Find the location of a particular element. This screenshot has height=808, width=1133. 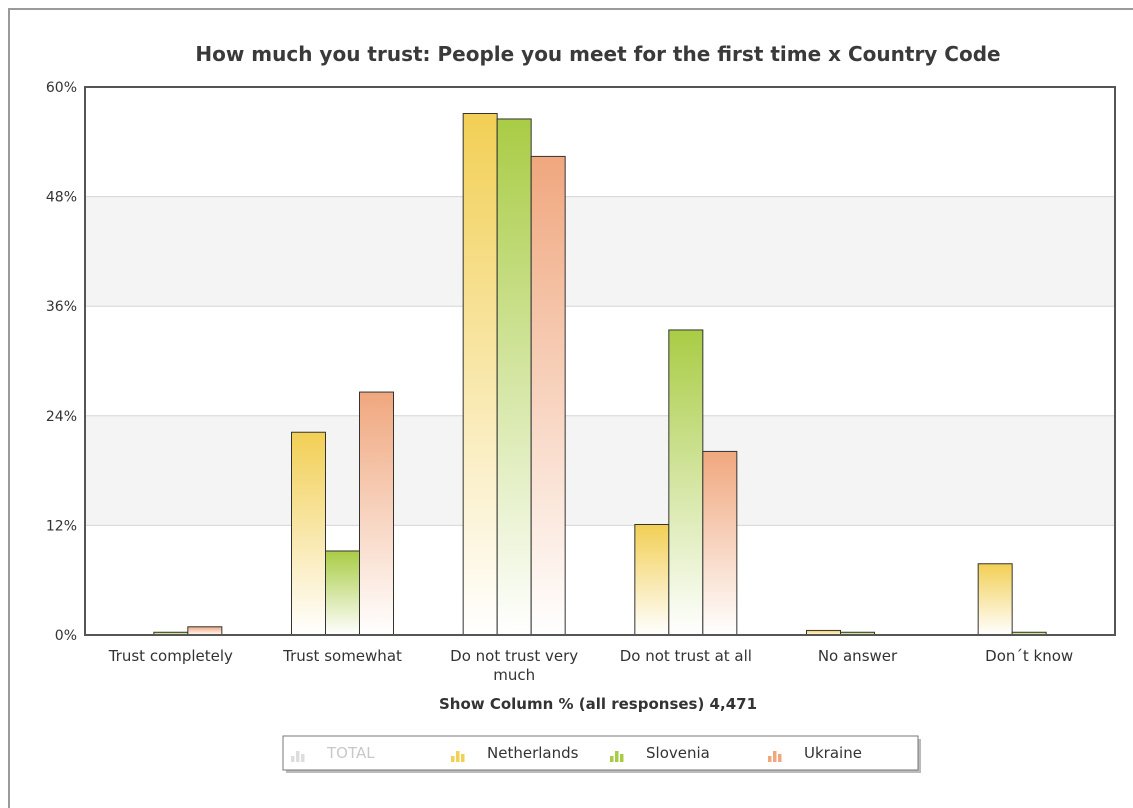

y-tick-label: 48% is located at coordinates (61, 198).